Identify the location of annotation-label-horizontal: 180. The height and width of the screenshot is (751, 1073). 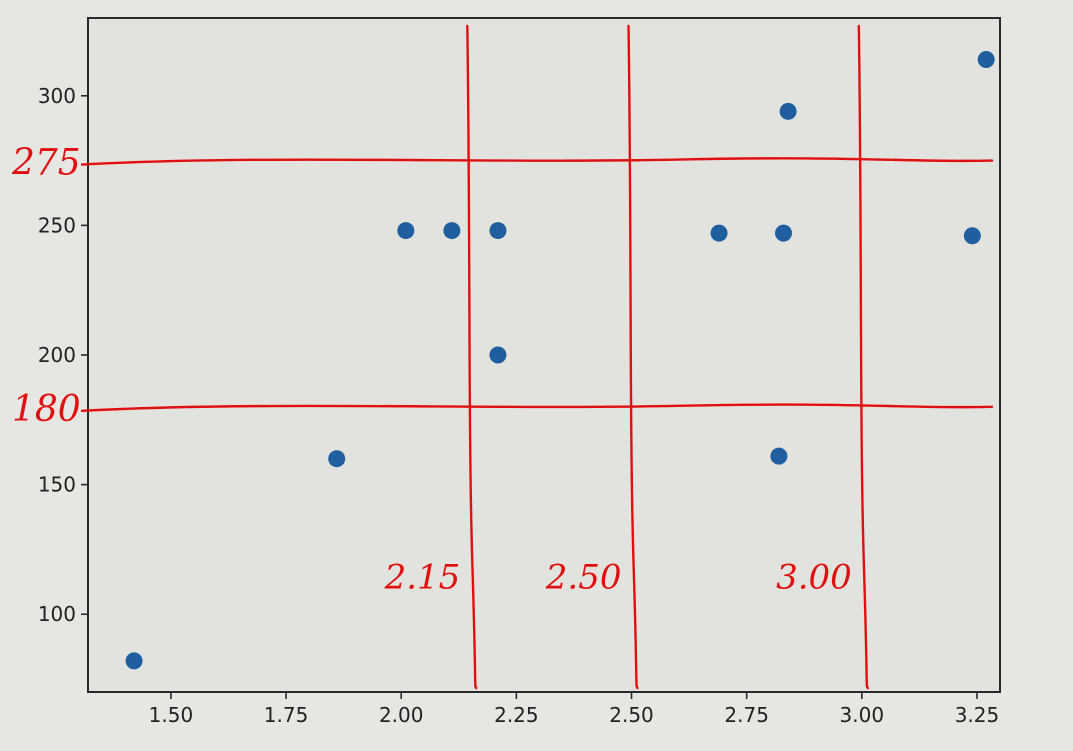
(46, 409).